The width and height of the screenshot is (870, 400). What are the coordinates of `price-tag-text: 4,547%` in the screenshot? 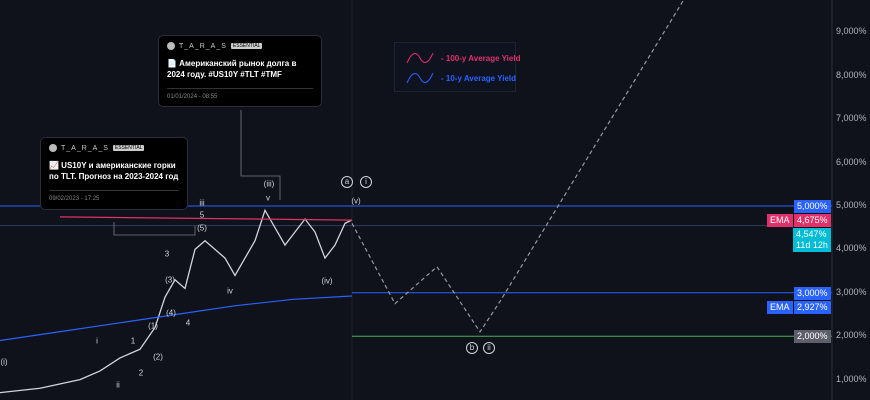 It's located at (811, 234).